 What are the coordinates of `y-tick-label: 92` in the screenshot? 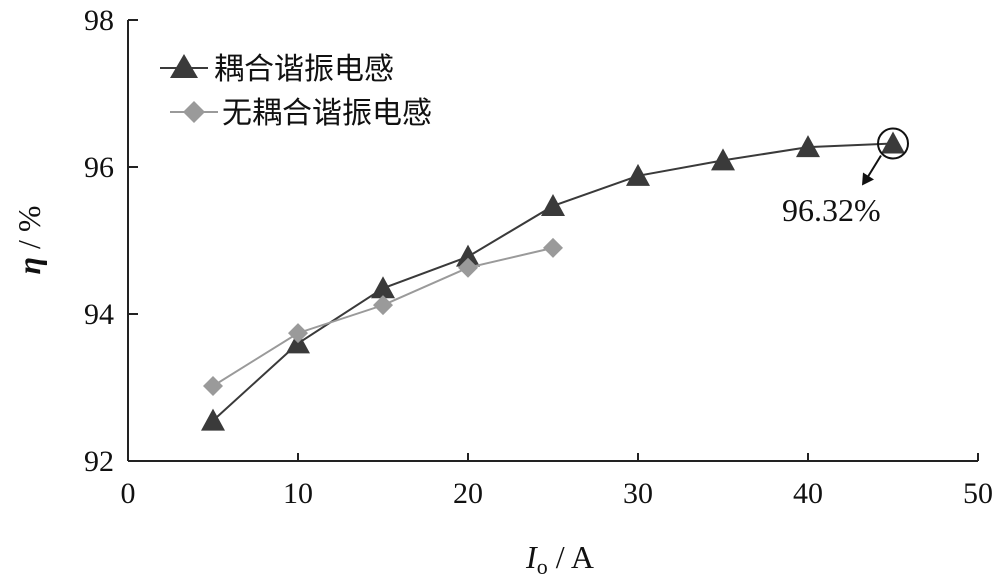 It's located at (99, 461).